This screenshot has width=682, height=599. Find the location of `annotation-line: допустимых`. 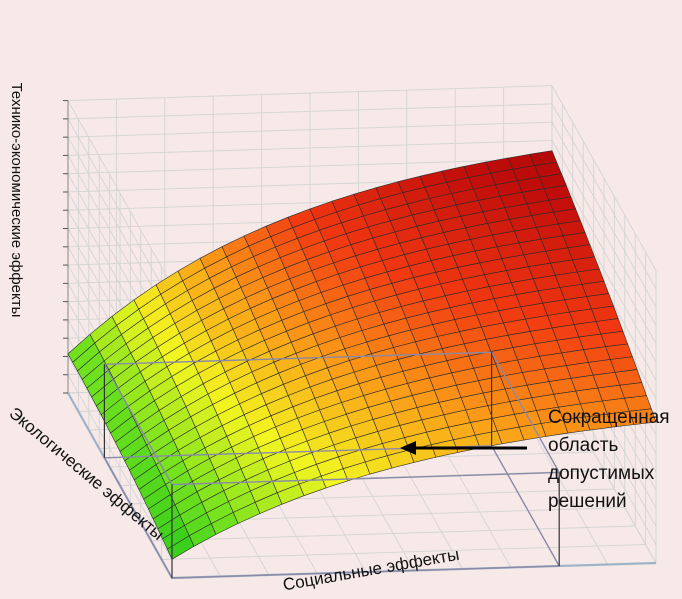

annotation-line: допустимых is located at coordinates (601, 473).